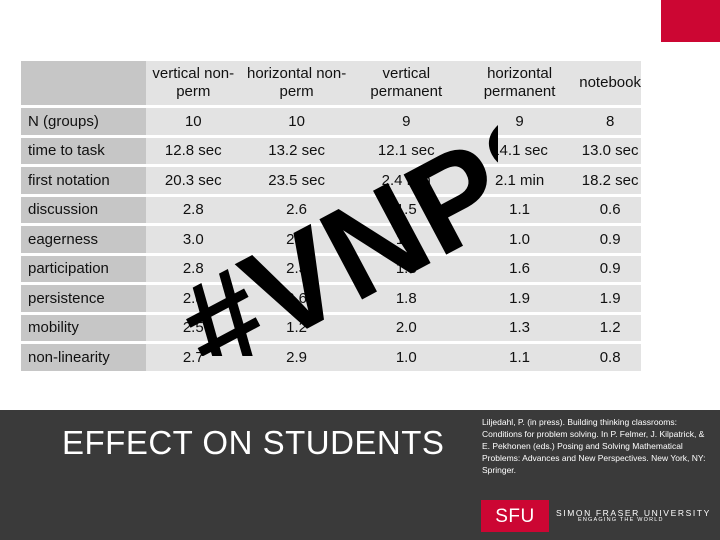 The image size is (720, 540). Describe the element at coordinates (296, 270) in the screenshot. I see `table-cell: 2.3` at that location.